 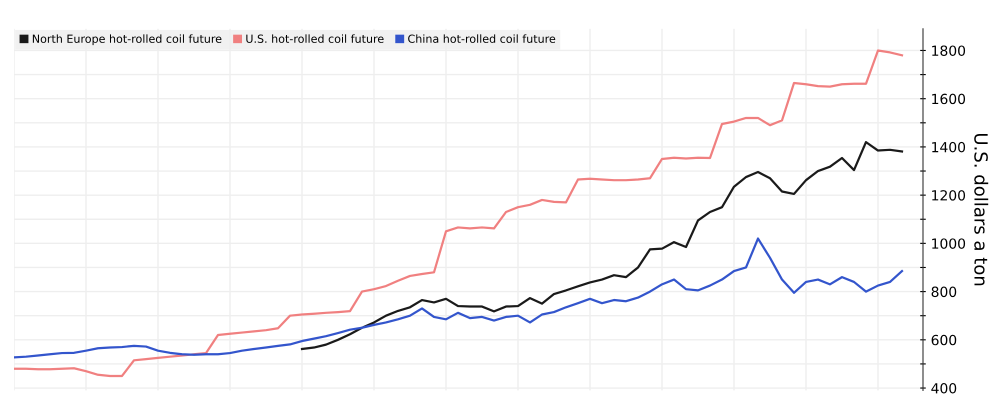 What do you see at coordinates (949, 243) in the screenshot?
I see `y-tick-label: 1000` at bounding box center [949, 243].